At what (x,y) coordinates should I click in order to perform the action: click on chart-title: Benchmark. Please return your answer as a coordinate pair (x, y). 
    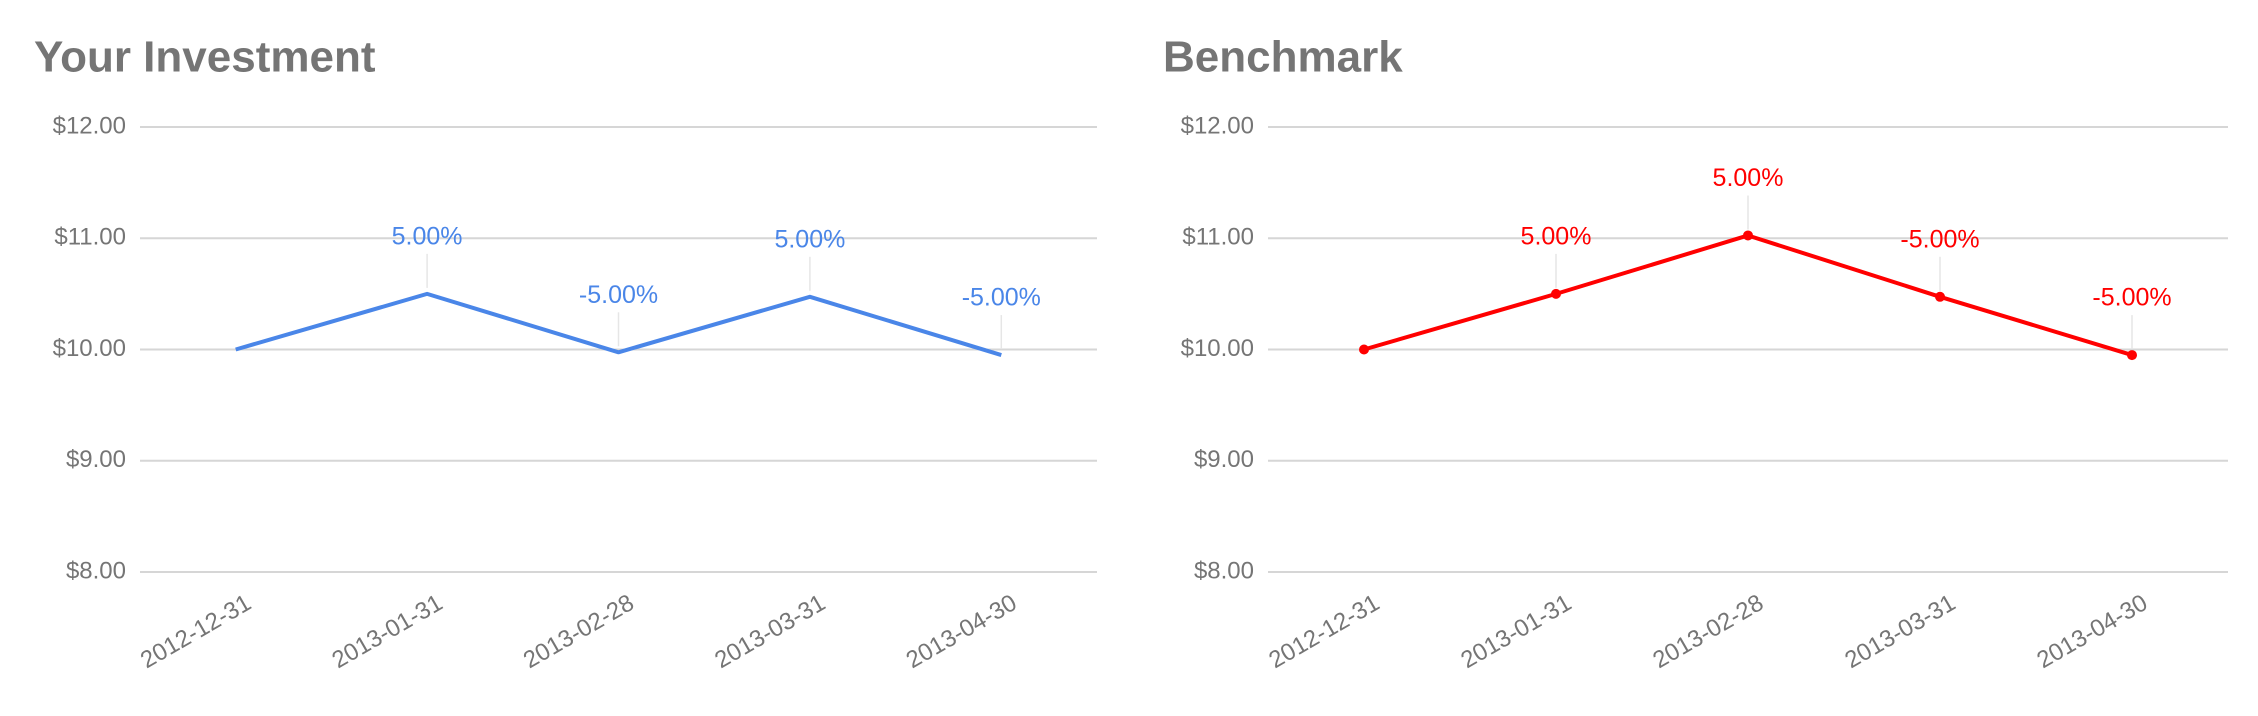
    Looking at the image, I should click on (1283, 57).